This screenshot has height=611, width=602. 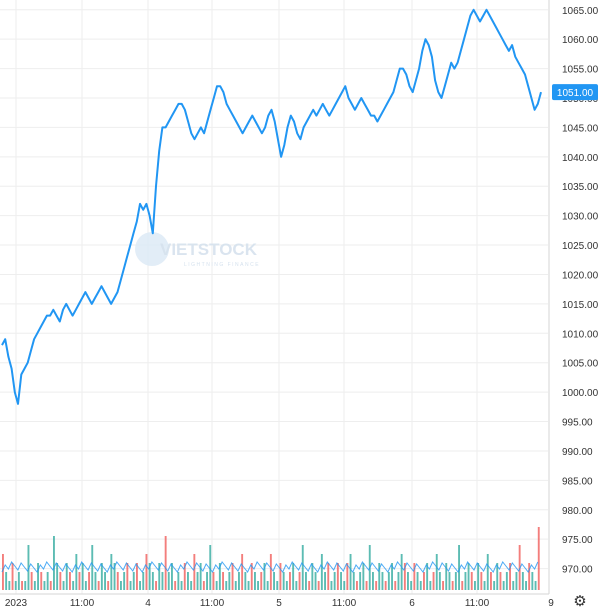 I want to click on gear-icon: ⚙, so click(x=580, y=601).